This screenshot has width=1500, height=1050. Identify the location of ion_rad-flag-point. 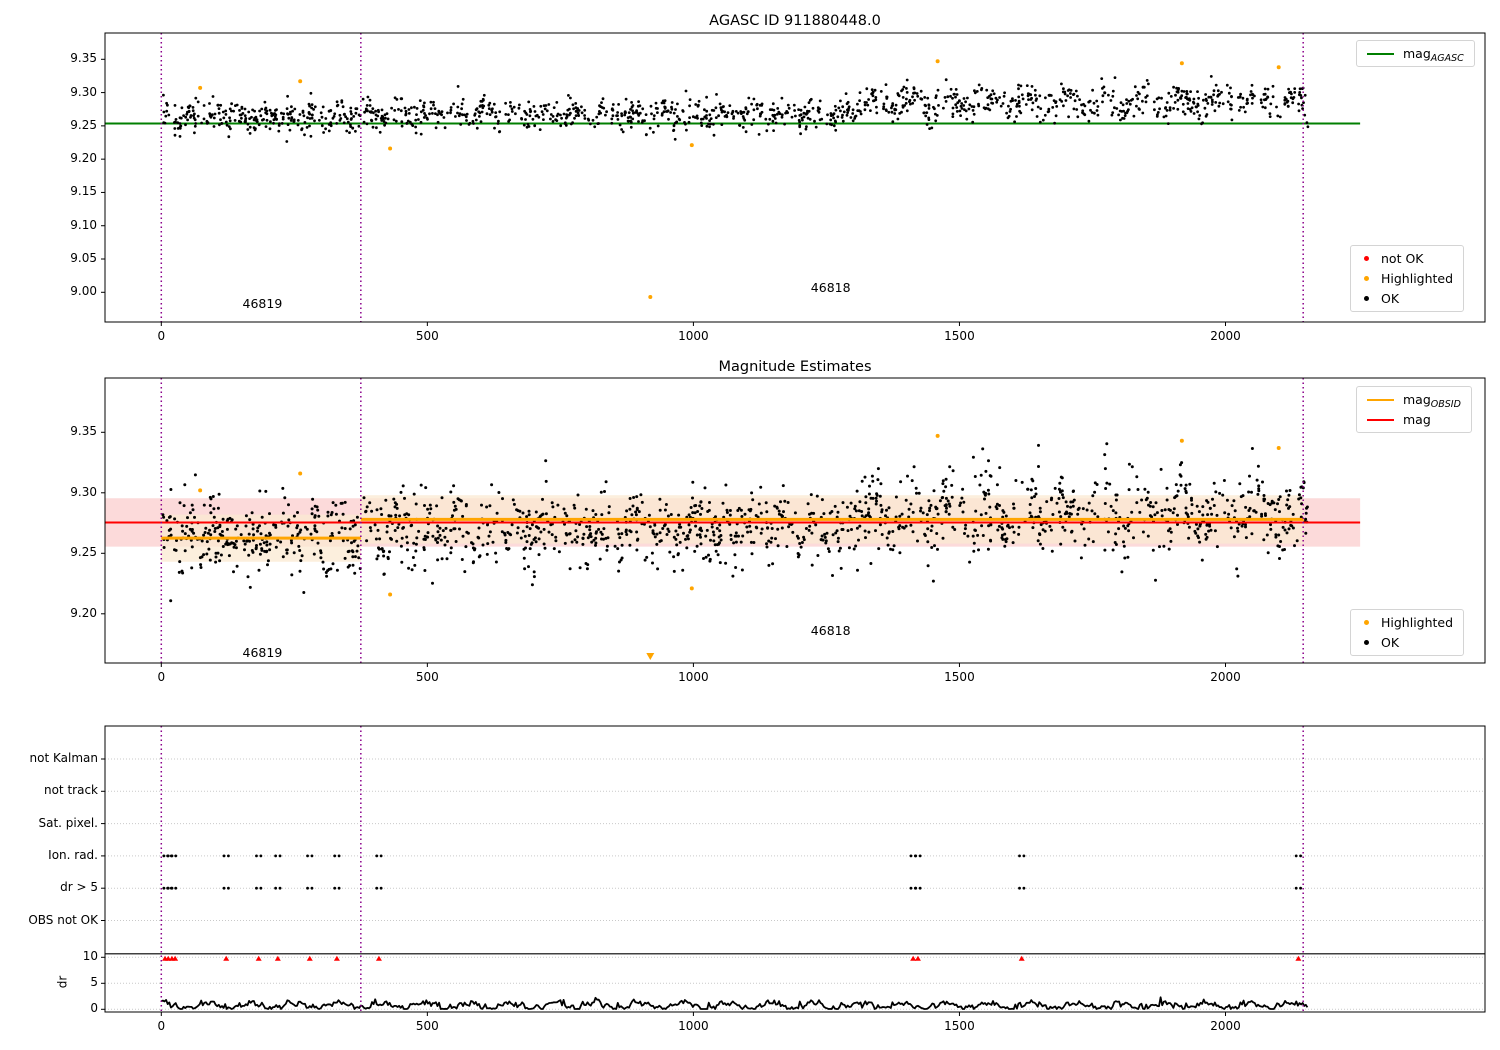
(920, 856).